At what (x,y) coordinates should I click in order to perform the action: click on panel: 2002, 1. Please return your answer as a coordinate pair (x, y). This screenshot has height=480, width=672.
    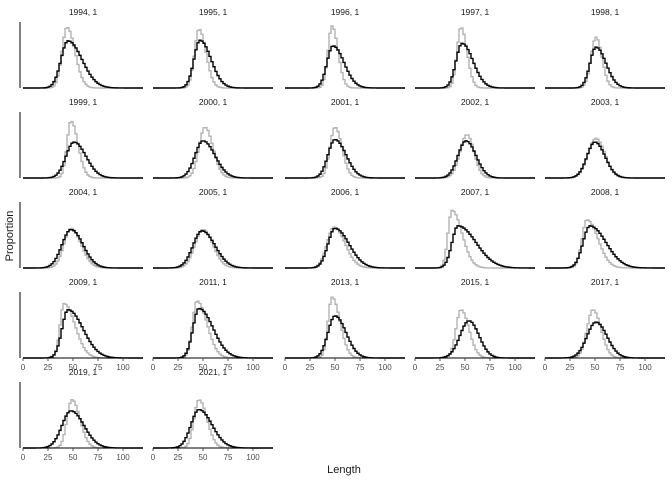
    Looking at the image, I should click on (475, 138).